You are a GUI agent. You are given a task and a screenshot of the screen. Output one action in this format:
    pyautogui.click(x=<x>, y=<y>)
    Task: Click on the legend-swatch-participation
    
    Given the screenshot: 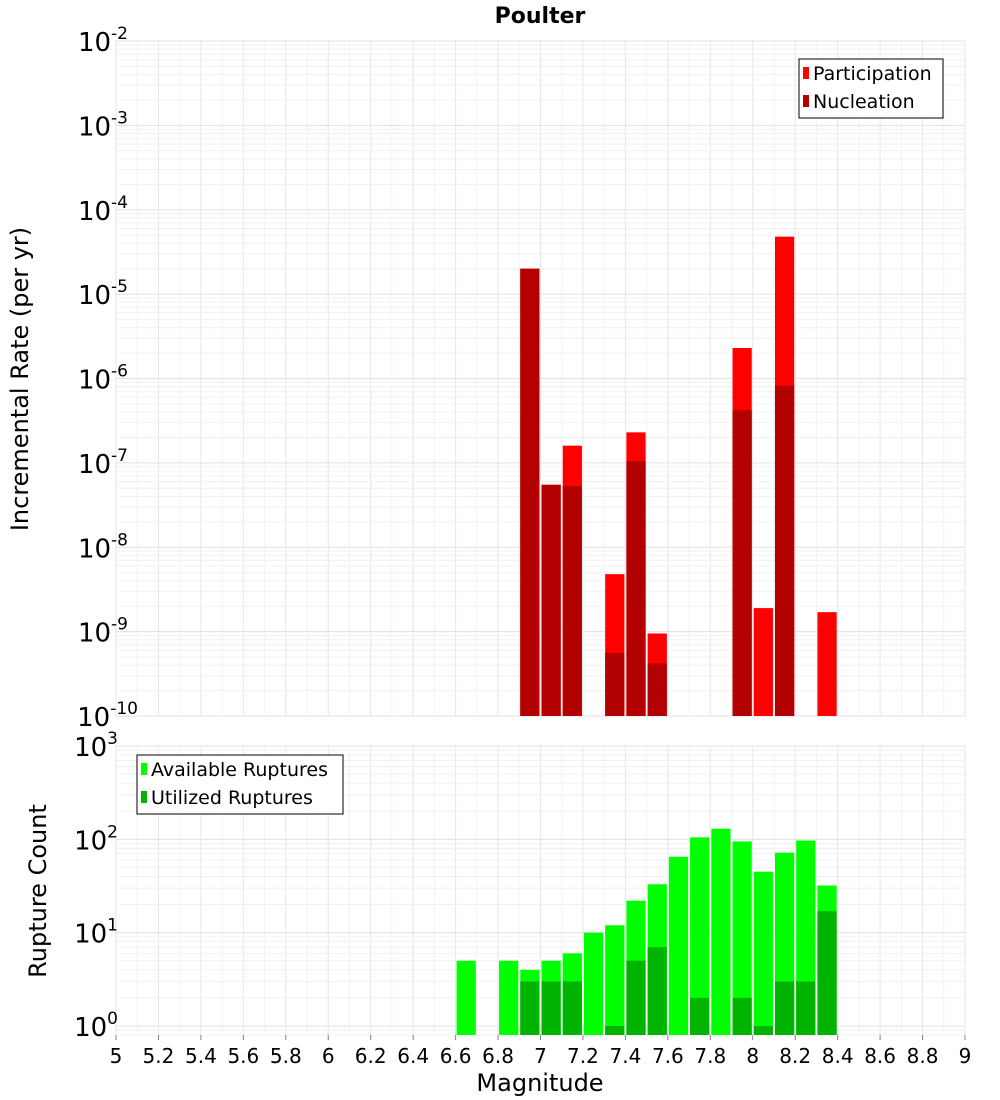 What is the action you would take?
    pyautogui.click(x=806, y=73)
    